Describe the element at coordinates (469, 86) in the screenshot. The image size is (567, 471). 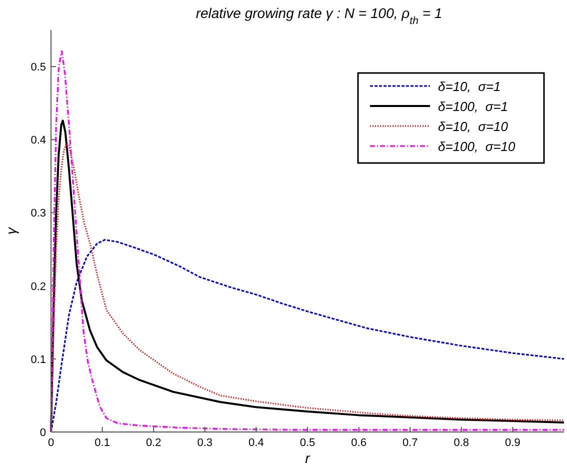
I see `legend-label: δ=10, σ=1` at that location.